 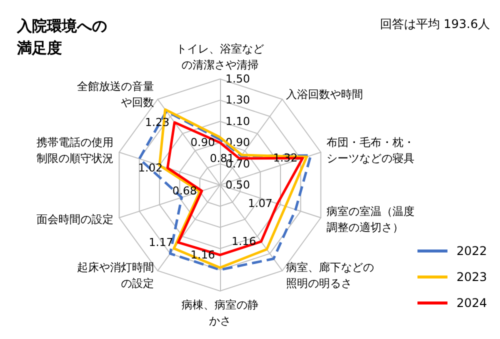 What do you see at coordinates (238, 100) in the screenshot?
I see `y-tick-label: 1.30` at bounding box center [238, 100].